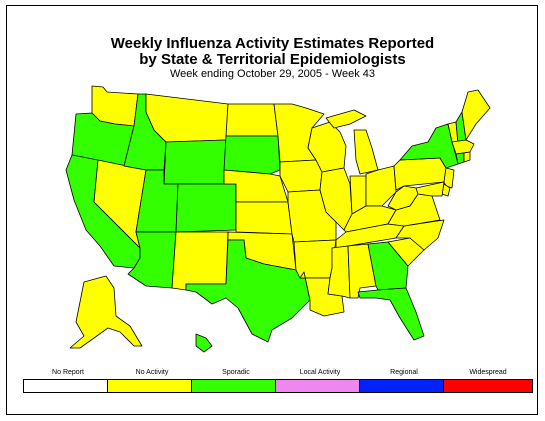 The width and height of the screenshot is (545, 421). What do you see at coordinates (272, 59) in the screenshot?
I see `map-title-line2: by State & Territorial Epidemiologists` at bounding box center [272, 59].